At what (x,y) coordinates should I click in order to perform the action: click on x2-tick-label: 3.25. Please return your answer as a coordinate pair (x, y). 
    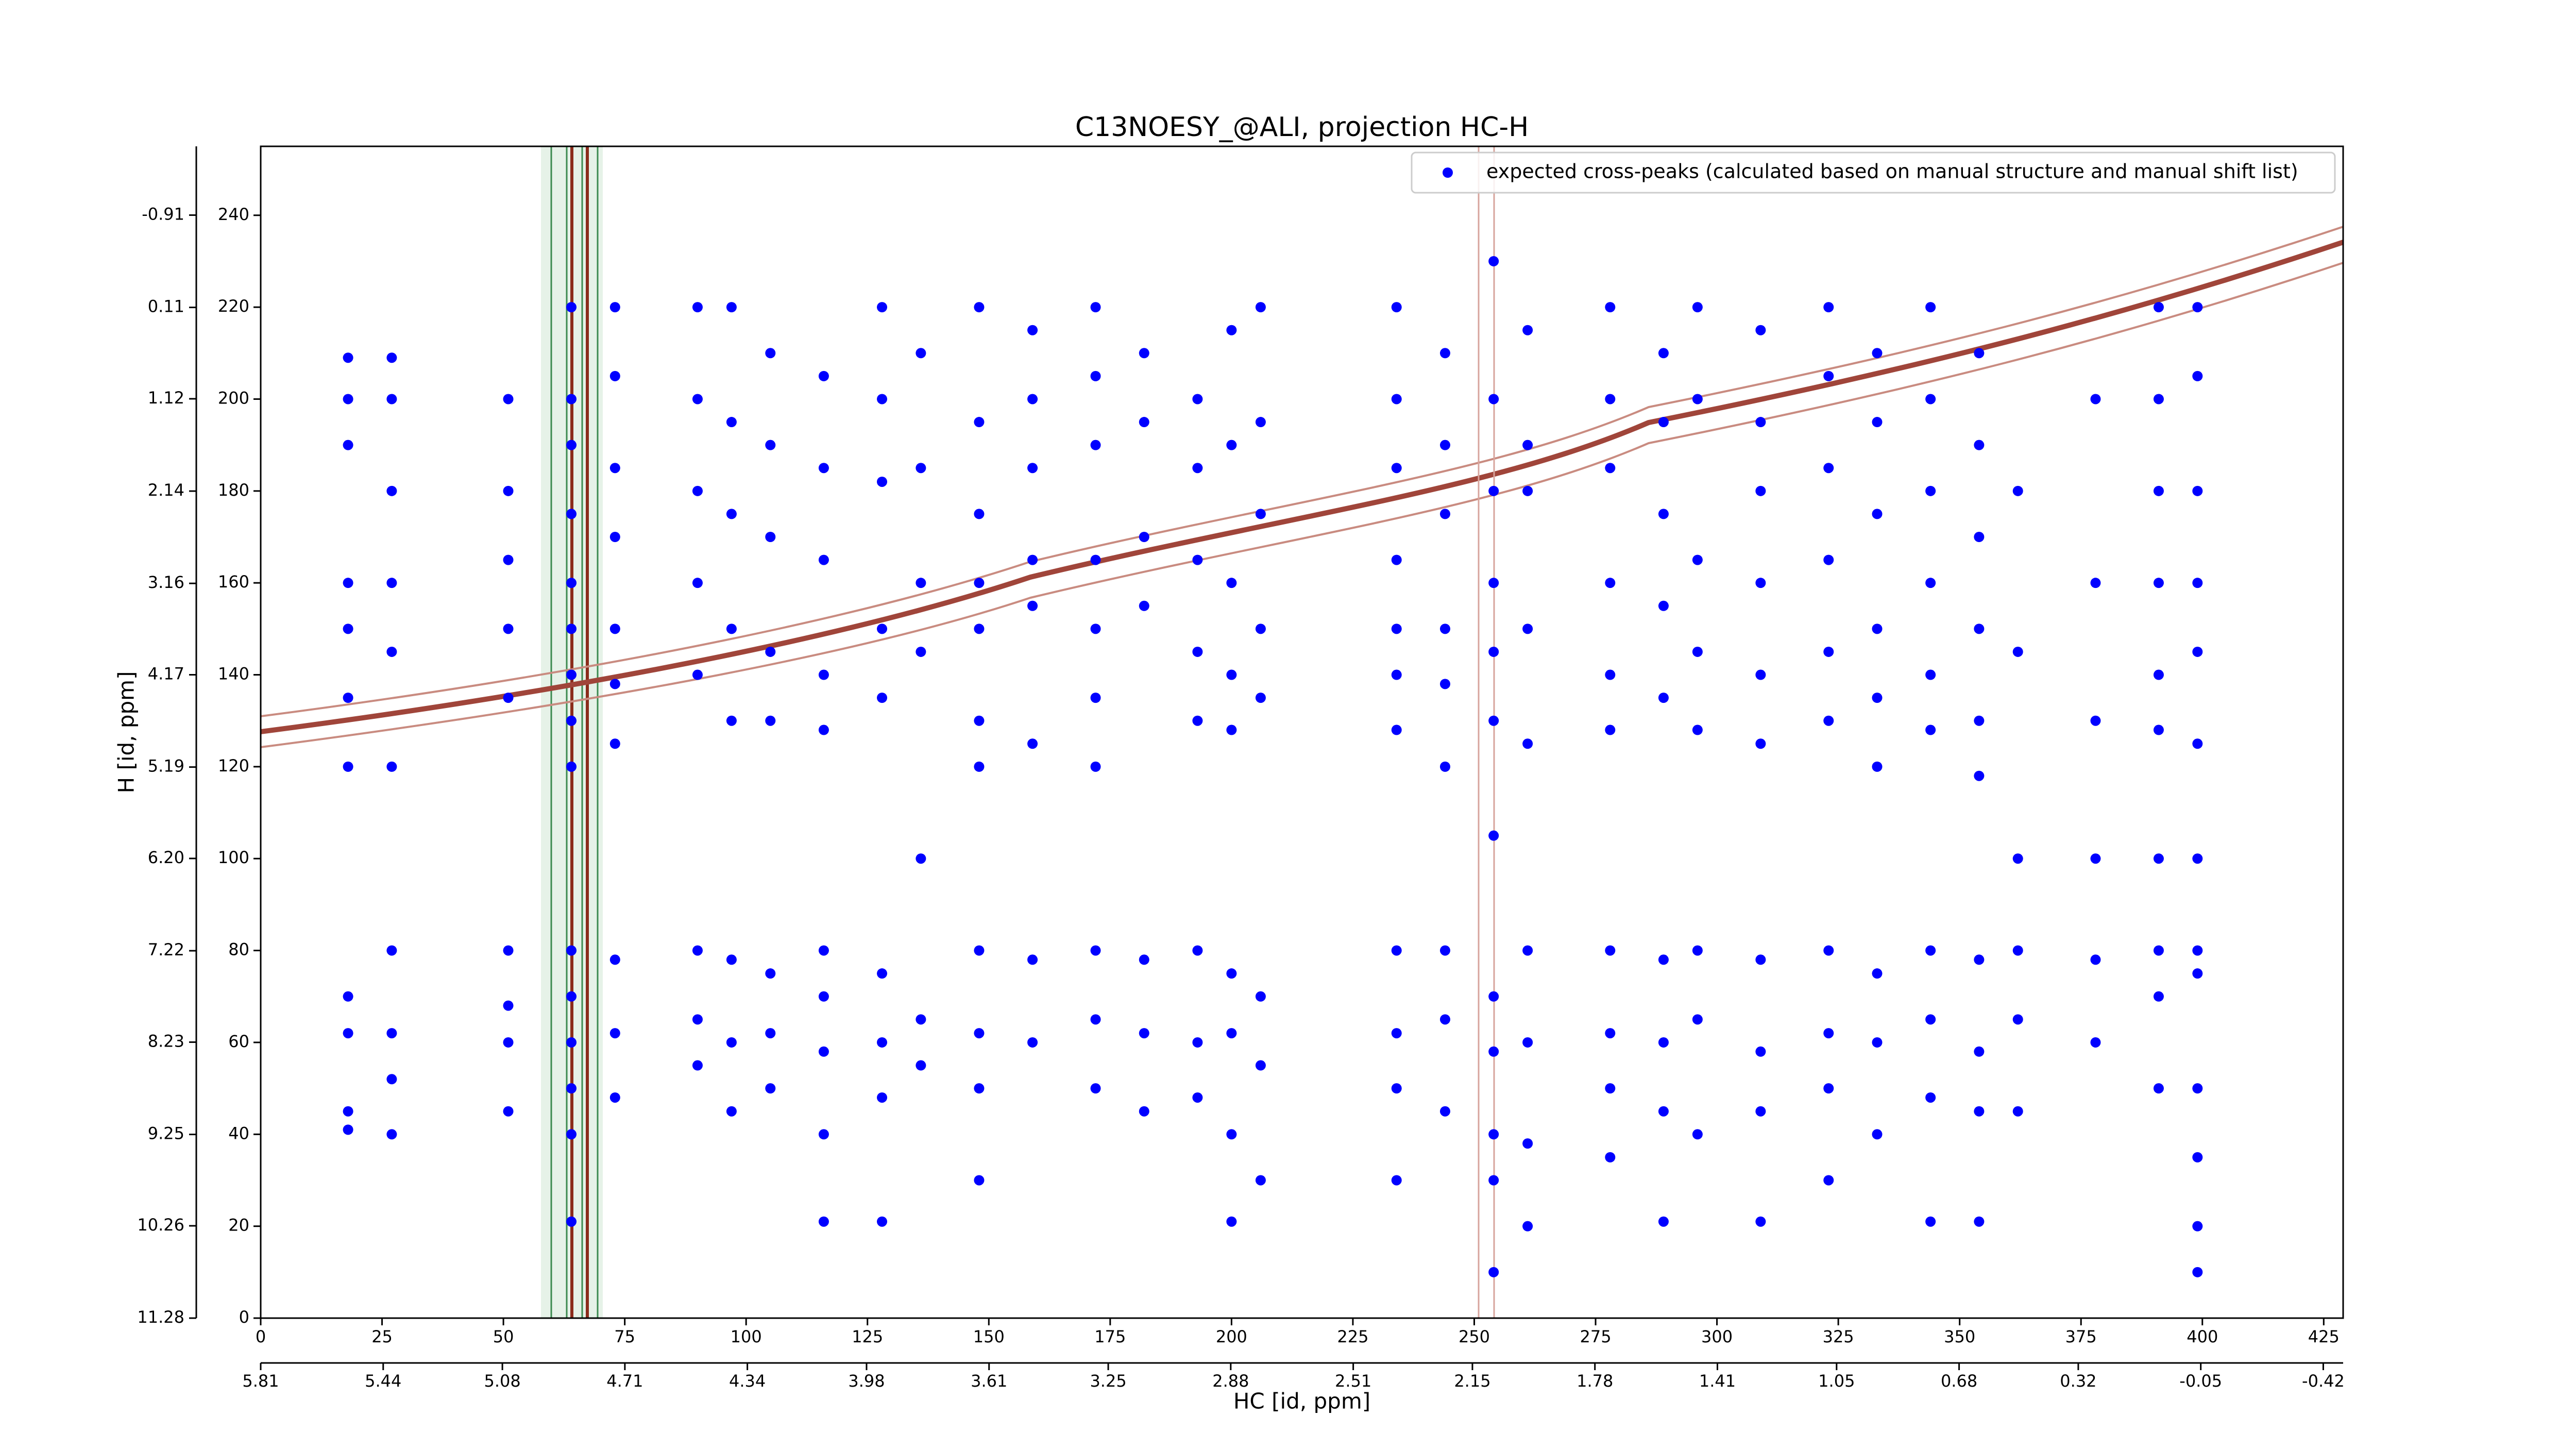
    Looking at the image, I should click on (1108, 1381).